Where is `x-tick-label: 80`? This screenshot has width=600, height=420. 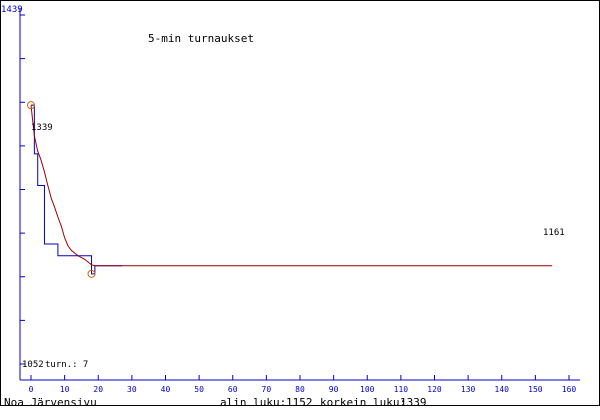
x-tick-label: 80 is located at coordinates (300, 389).